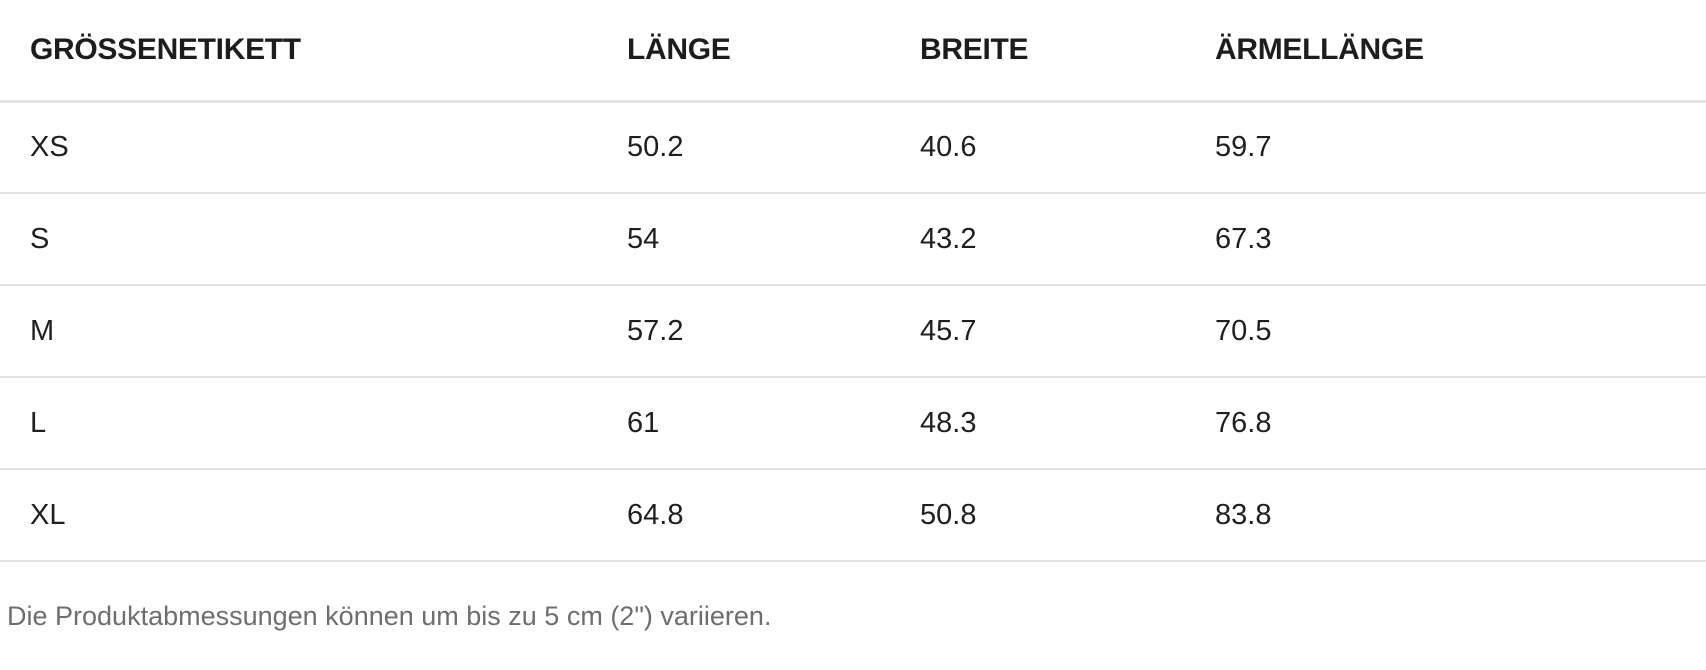 This screenshot has width=1706, height=670. What do you see at coordinates (773, 515) in the screenshot?
I see `length-cell: 64.8` at bounding box center [773, 515].